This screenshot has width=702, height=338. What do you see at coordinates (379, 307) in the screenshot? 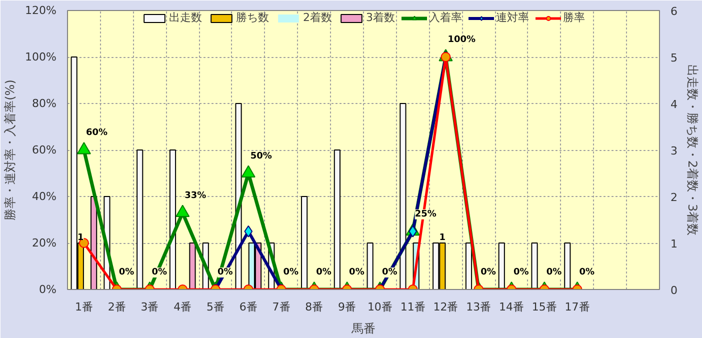
I see `x-tick-label: 10番` at bounding box center [379, 307].